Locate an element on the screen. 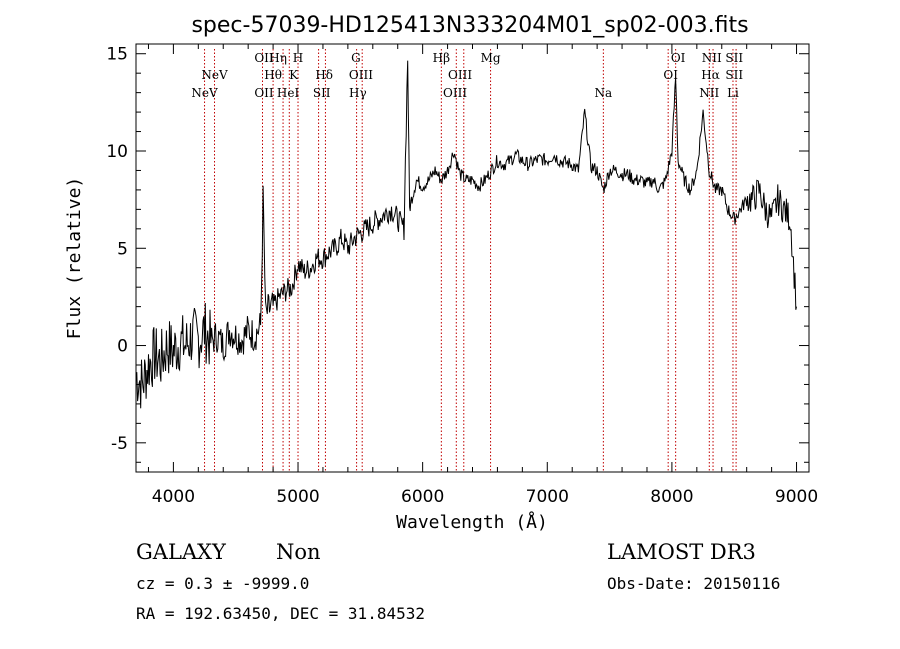 The image size is (900, 649). x-tick-label: 5000 is located at coordinates (297, 497).